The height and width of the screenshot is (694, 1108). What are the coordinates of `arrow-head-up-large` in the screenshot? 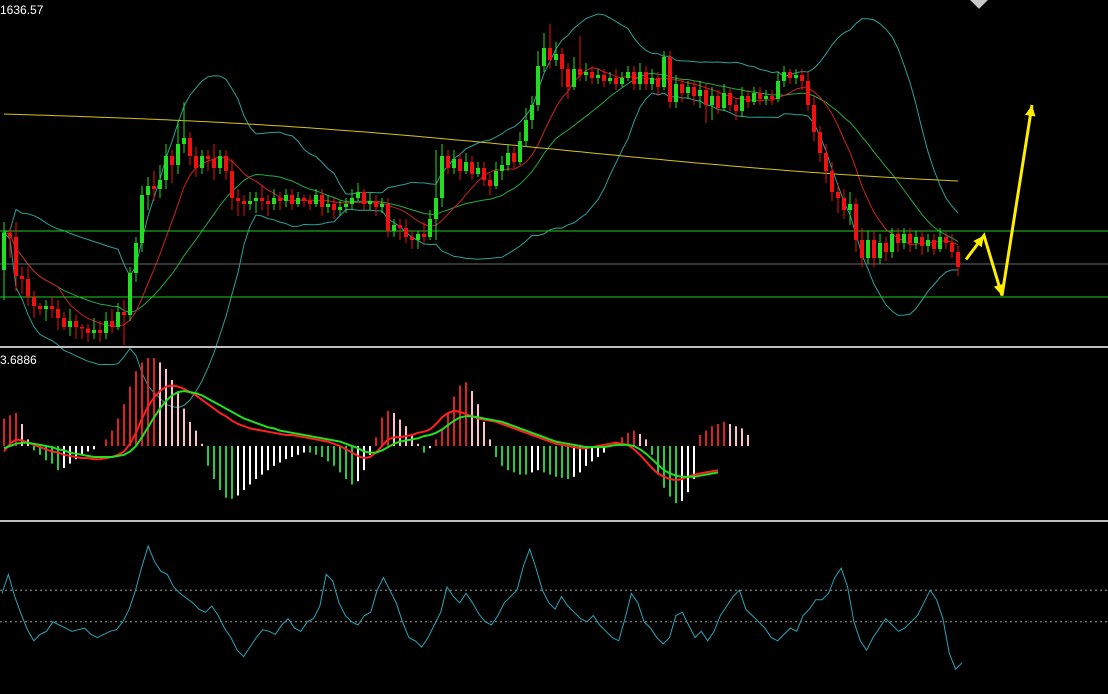 It's located at (1030, 111).